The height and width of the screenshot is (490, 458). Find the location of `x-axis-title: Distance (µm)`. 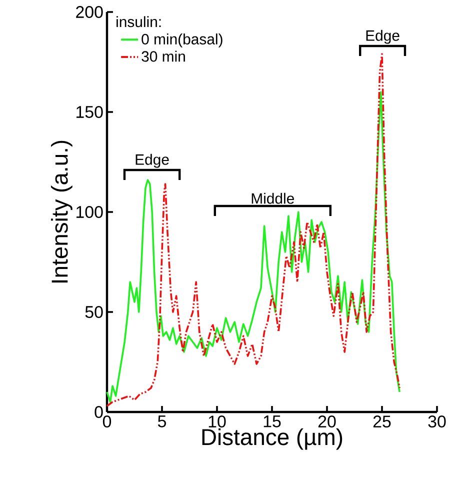

x-axis-title: Distance (µm) is located at coordinates (272, 439).